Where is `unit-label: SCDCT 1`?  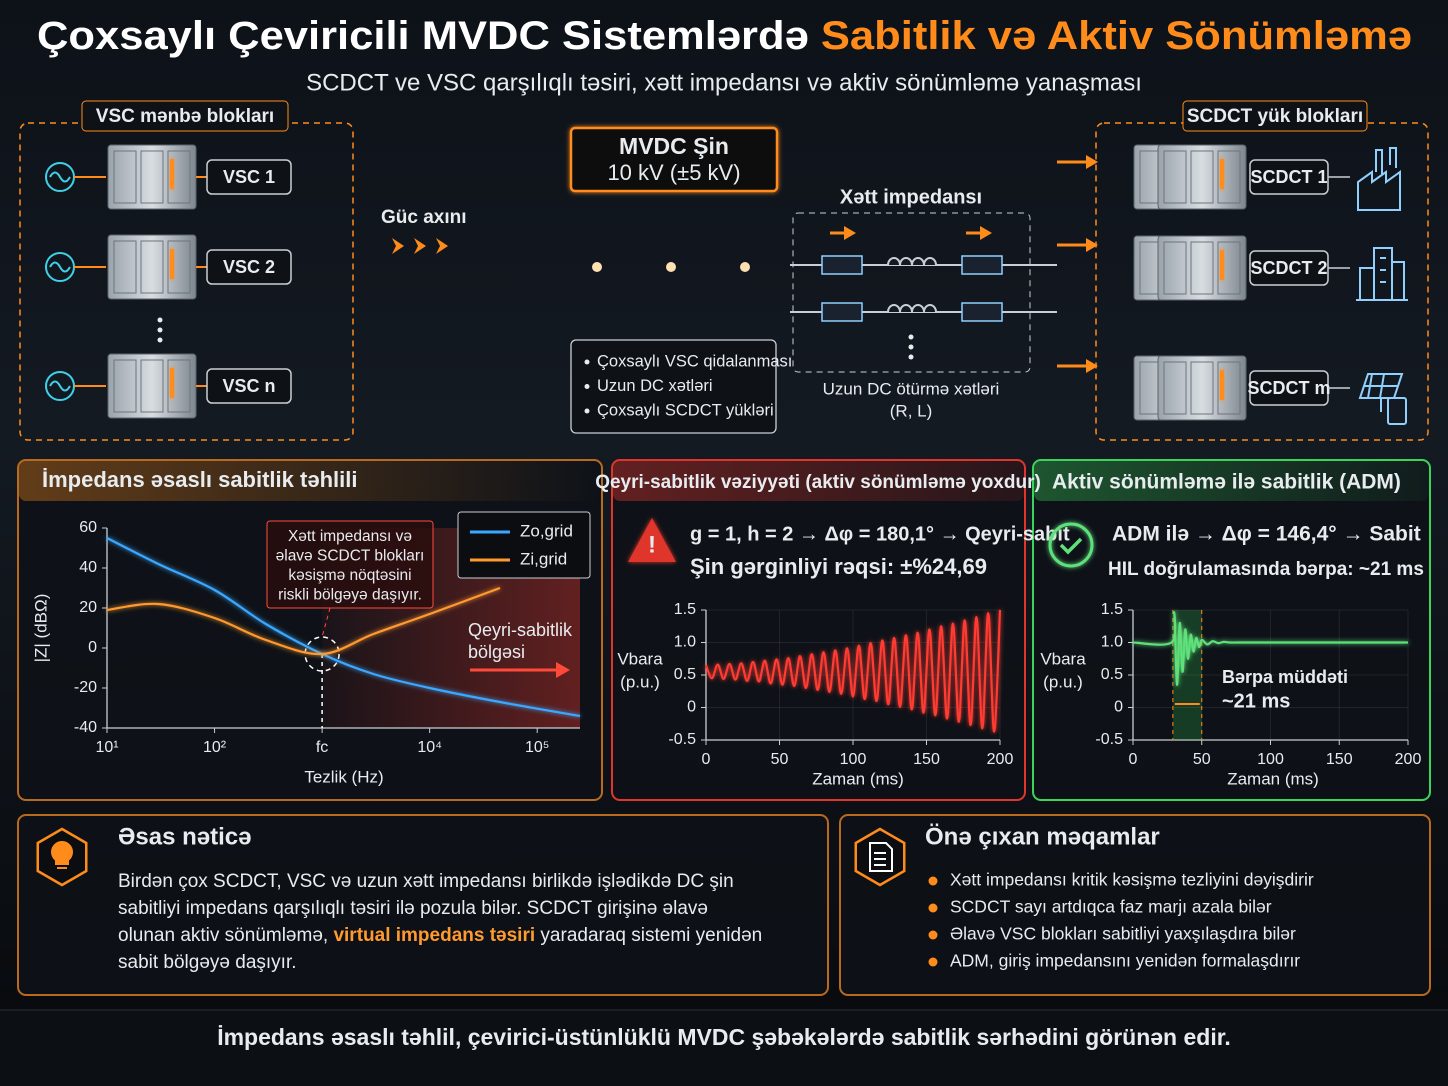 unit-label: SCDCT 1 is located at coordinates (1288, 177).